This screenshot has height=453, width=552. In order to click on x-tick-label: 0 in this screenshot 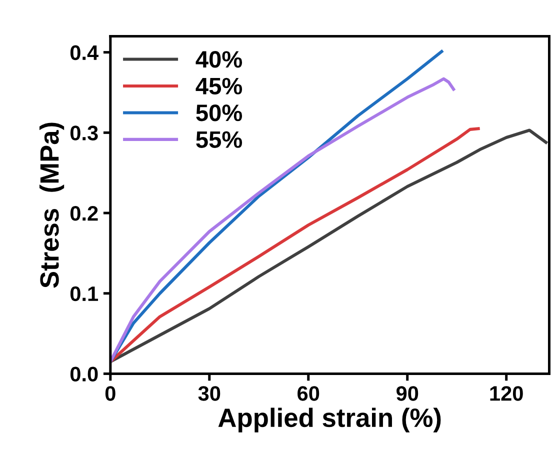, I will do `click(110, 393)`.